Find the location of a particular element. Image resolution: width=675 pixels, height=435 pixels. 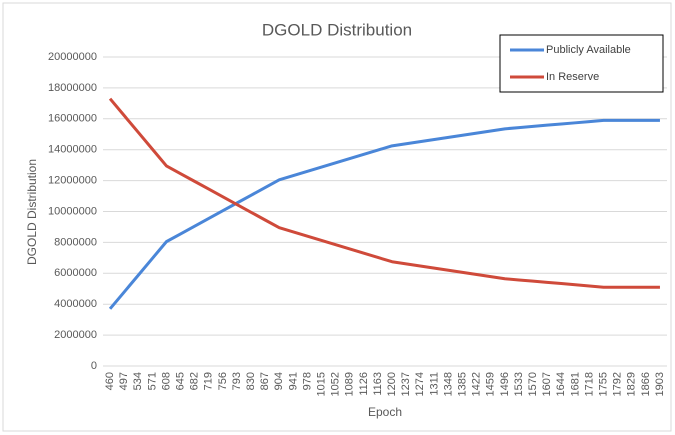

x-tick-label: 1052 is located at coordinates (336, 384).